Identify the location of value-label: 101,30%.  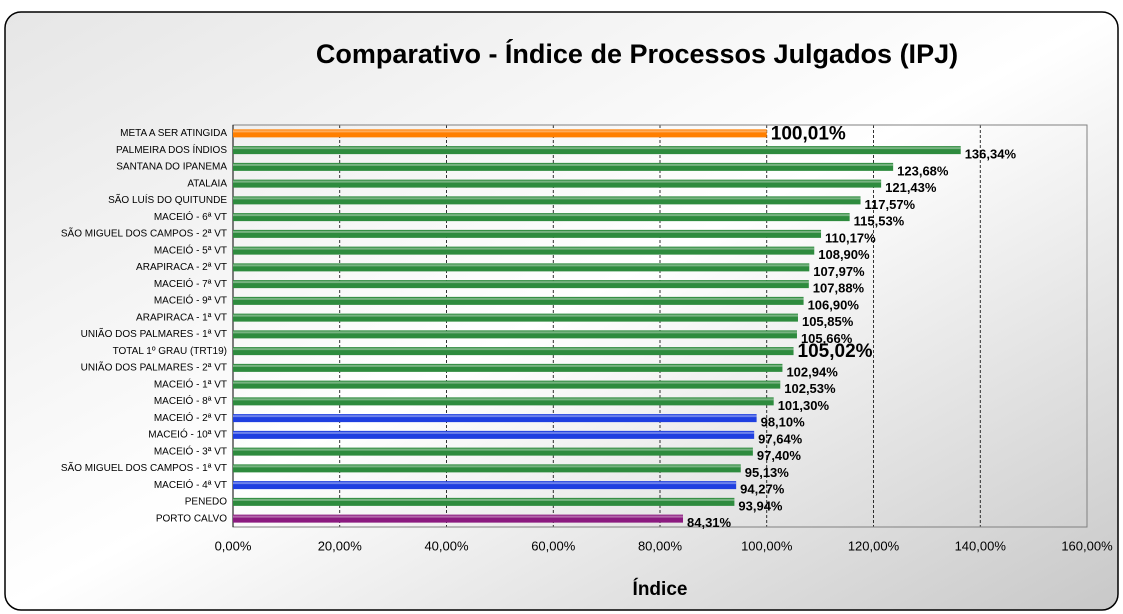
(804, 405).